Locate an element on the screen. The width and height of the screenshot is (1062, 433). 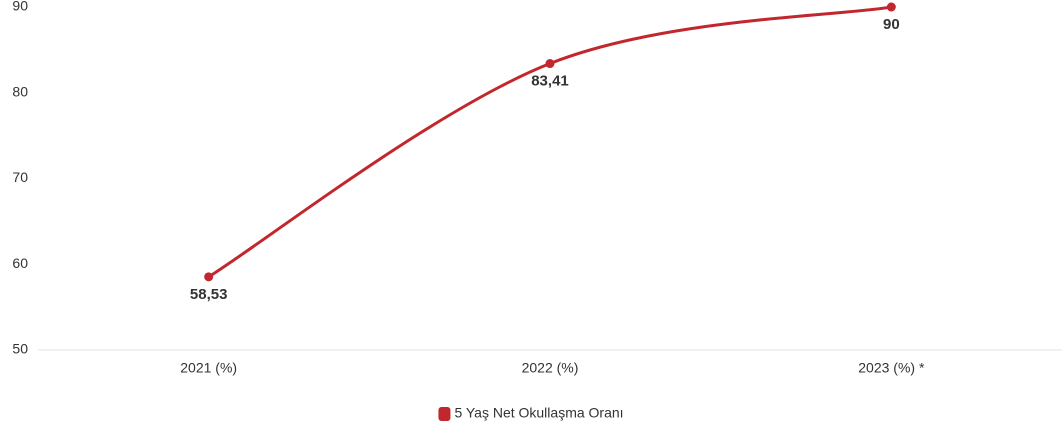
legend-label: 5 Yaş Net Okullaşma Oranı is located at coordinates (538, 413).